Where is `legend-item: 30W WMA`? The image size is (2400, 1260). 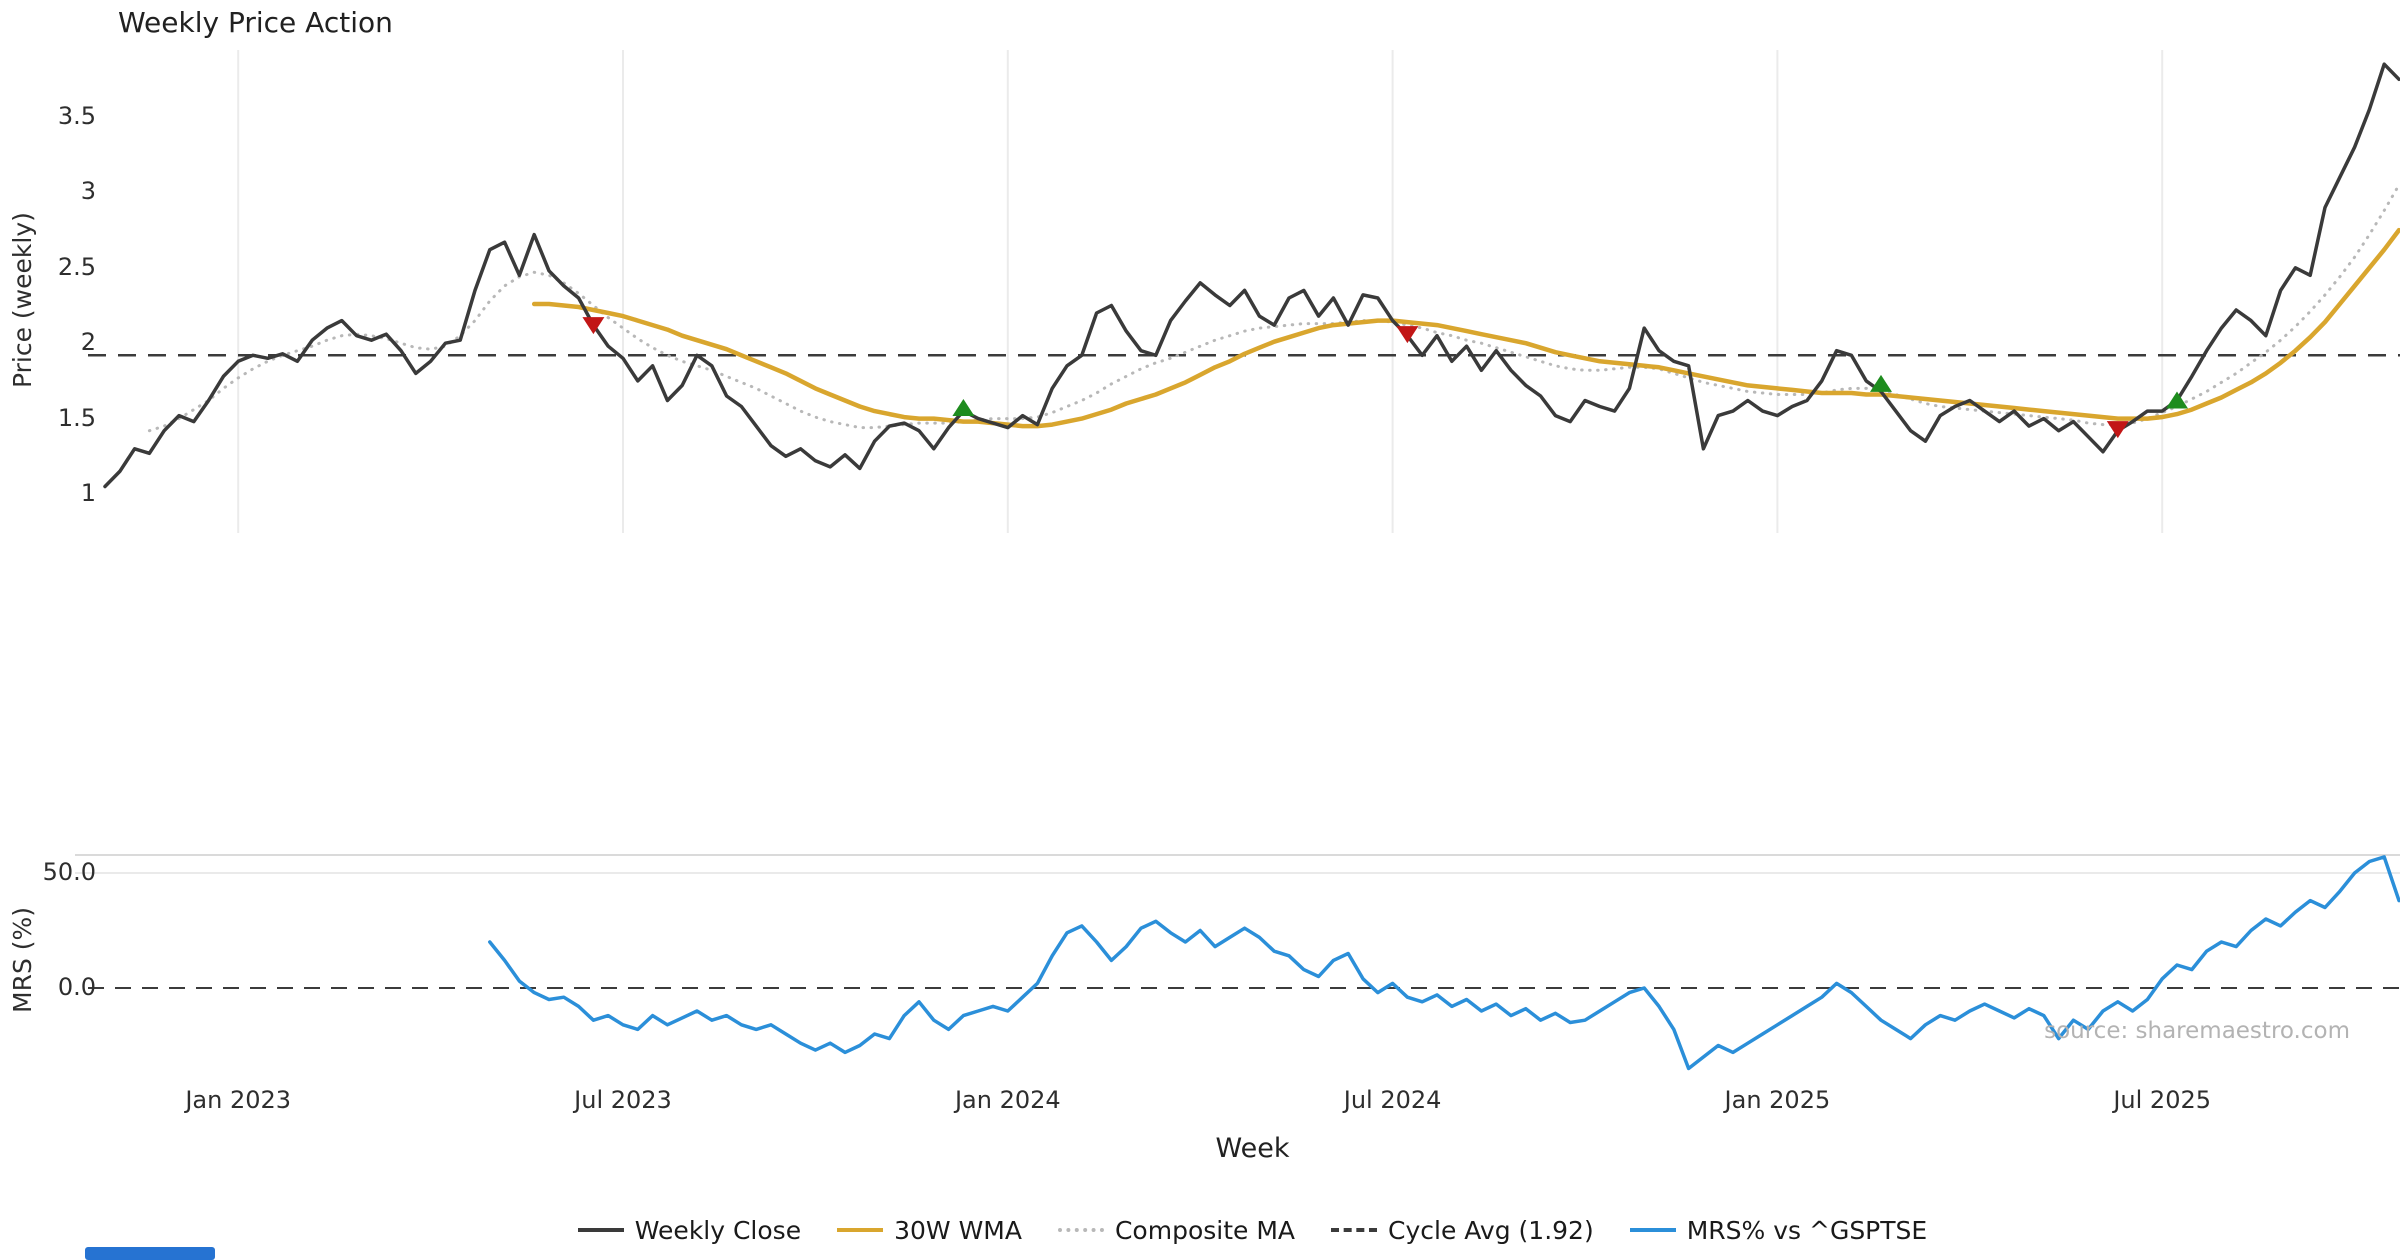
legend-item: 30W WMA is located at coordinates (929, 1230).